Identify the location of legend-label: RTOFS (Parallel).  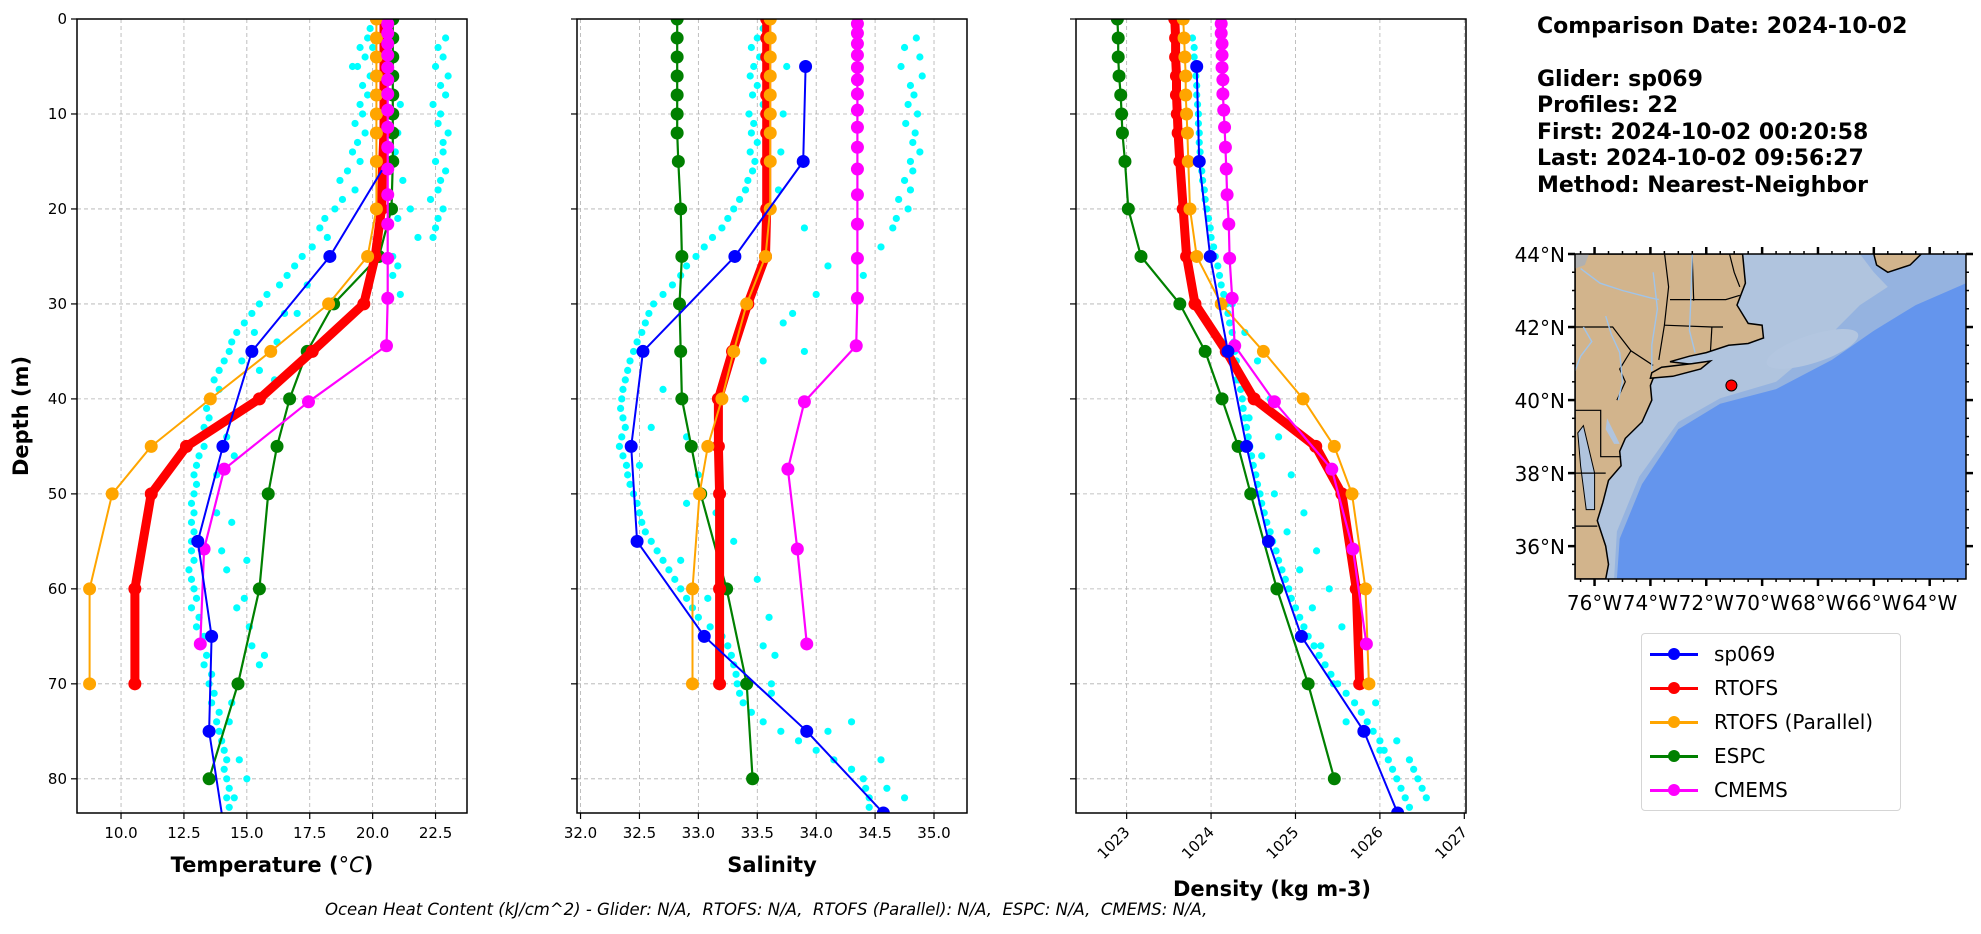
(1794, 722).